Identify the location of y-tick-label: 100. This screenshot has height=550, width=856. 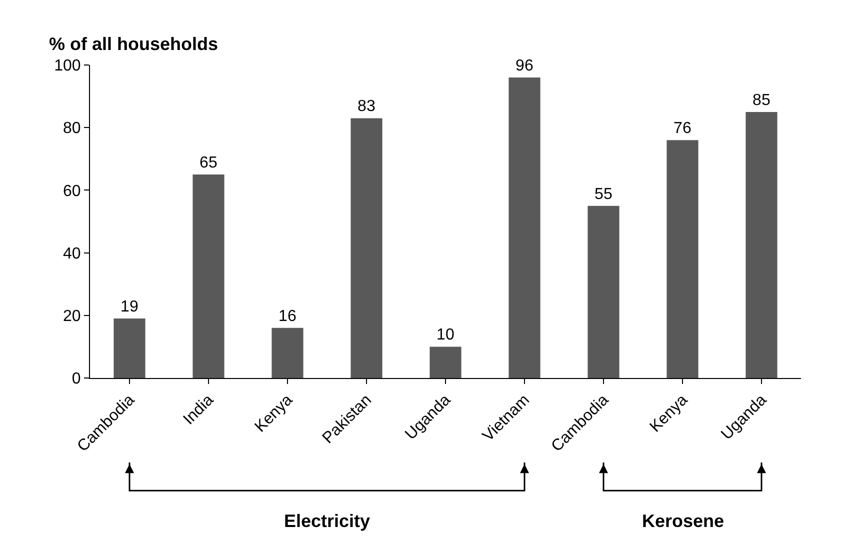
(67, 66).